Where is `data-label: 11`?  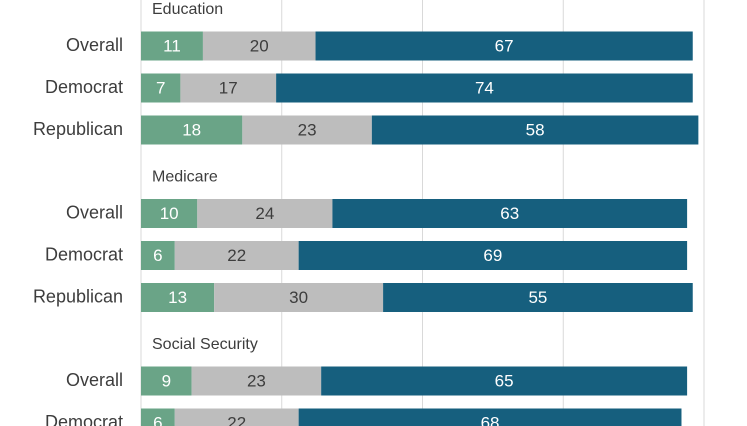 data-label: 11 is located at coordinates (172, 45).